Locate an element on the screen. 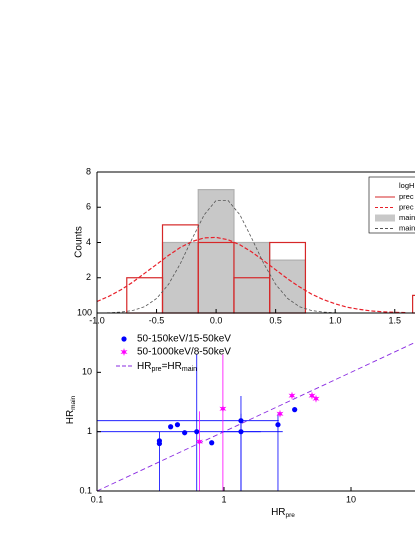  y-axis-label: HRmain is located at coordinates (71, 409).